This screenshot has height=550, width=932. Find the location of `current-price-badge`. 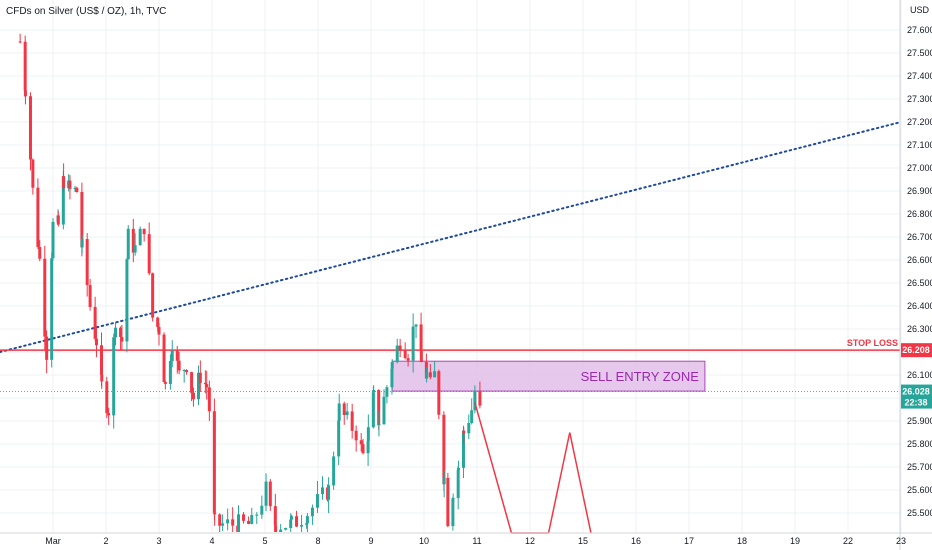

current-price-badge is located at coordinates (916, 396).